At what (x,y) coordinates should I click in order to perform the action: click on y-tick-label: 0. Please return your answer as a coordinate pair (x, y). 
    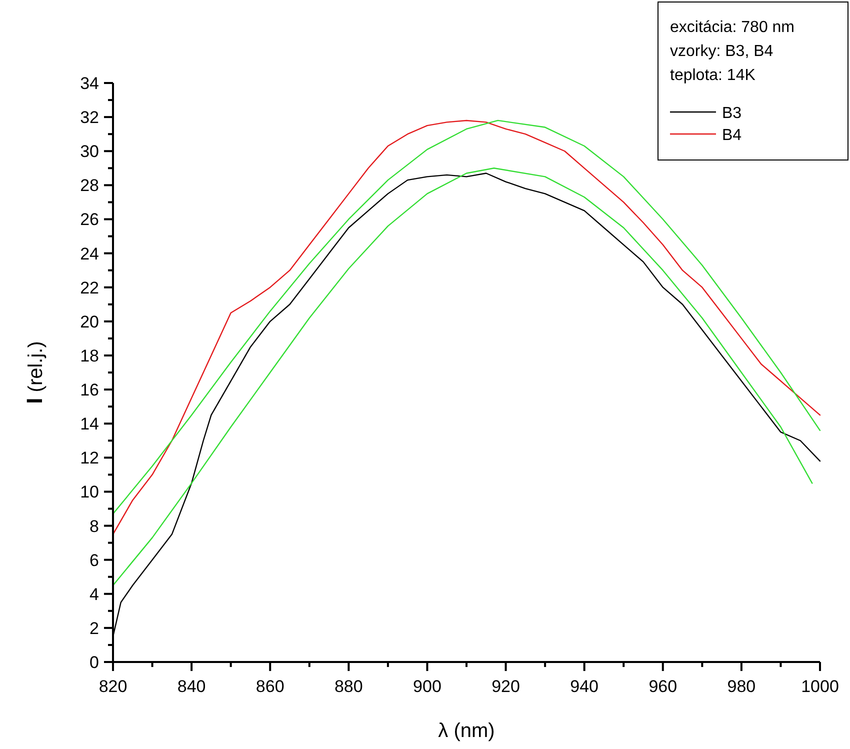
    Looking at the image, I should click on (94, 662).